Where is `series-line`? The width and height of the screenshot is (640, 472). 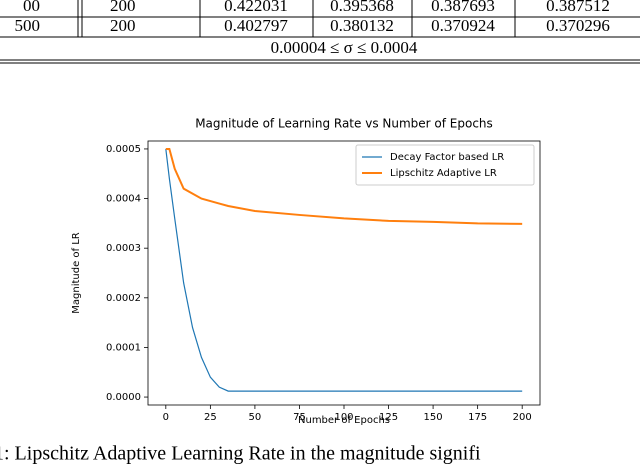 series-line is located at coordinates (344, 186).